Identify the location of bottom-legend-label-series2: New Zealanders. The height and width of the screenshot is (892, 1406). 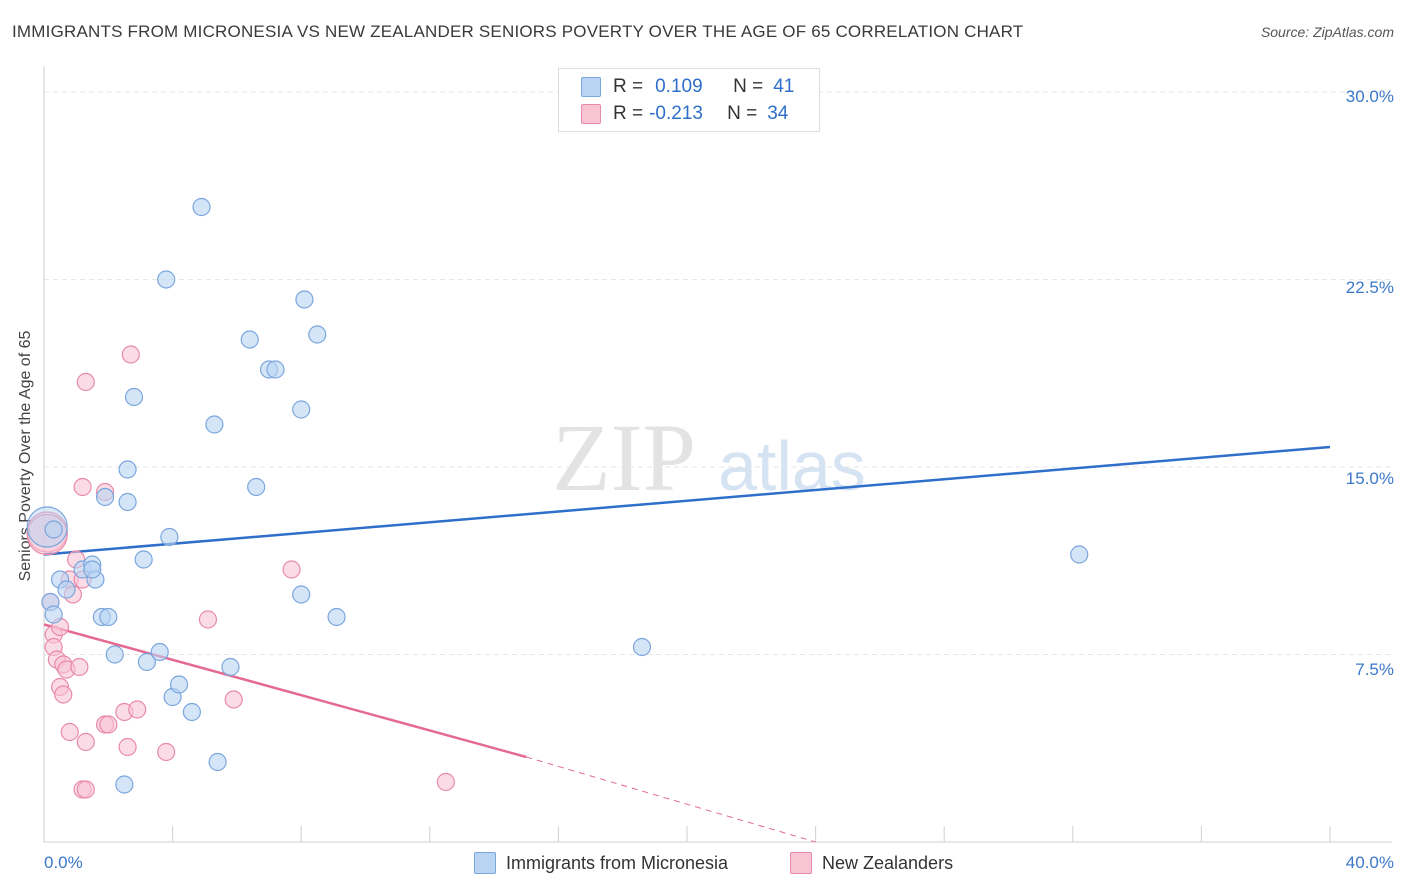
(888, 862).